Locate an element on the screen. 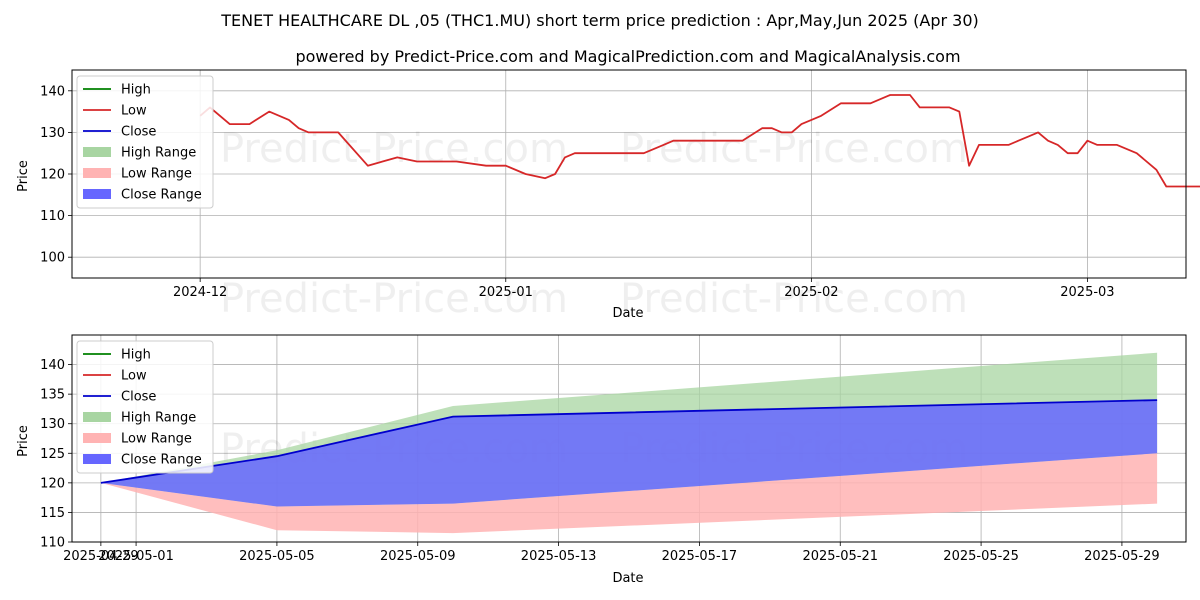  x-tick-label: 2025-05-05 is located at coordinates (277, 556).